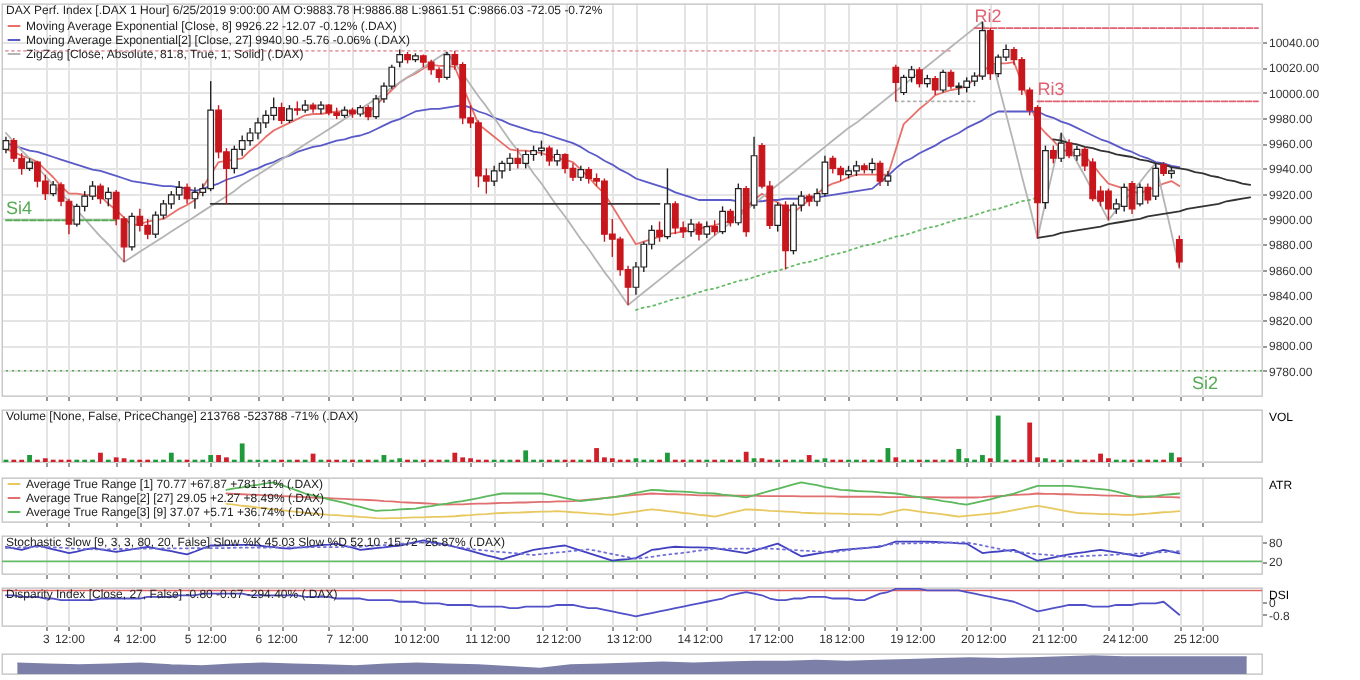  Describe the element at coordinates (1205, 382) in the screenshot. I see `ref-line-label: Si2` at that location.